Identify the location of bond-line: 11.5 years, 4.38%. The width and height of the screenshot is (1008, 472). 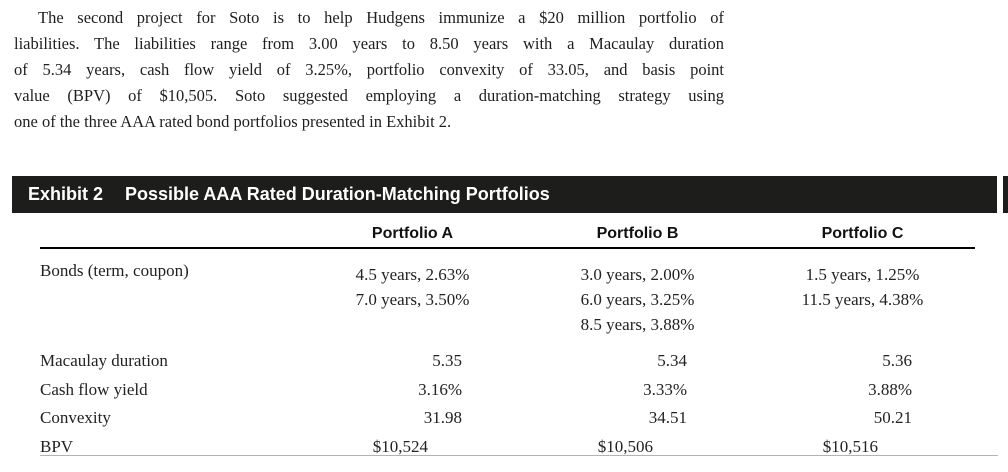
(862, 299).